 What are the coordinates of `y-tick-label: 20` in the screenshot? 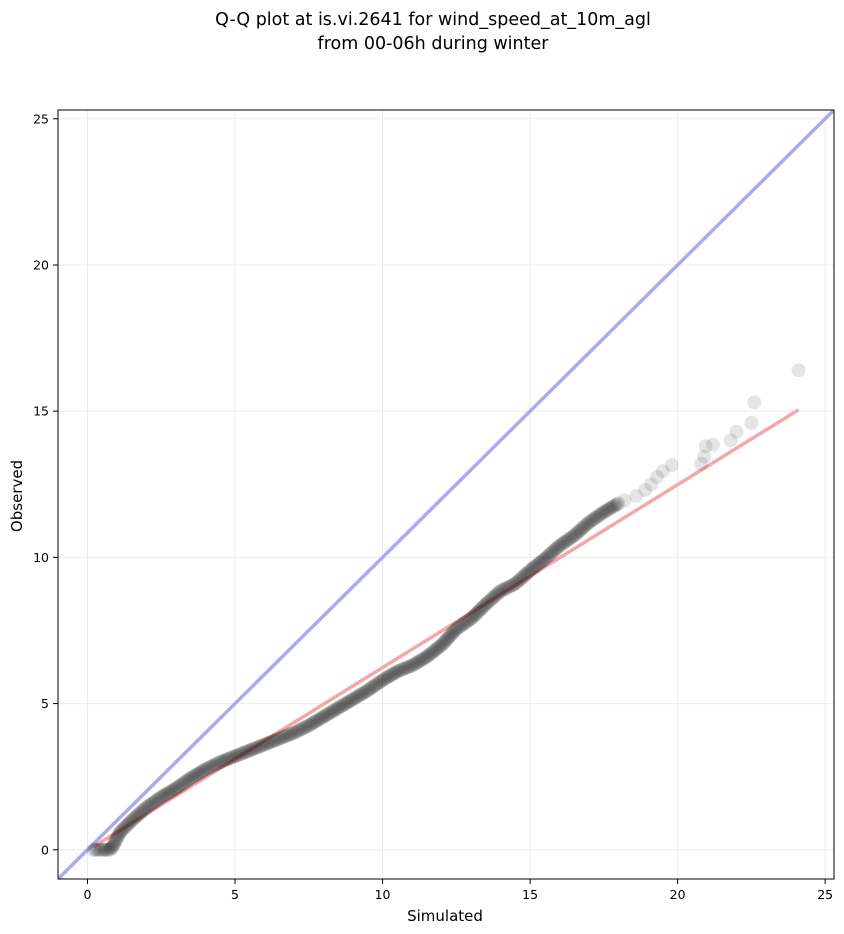 It's located at (41, 264).